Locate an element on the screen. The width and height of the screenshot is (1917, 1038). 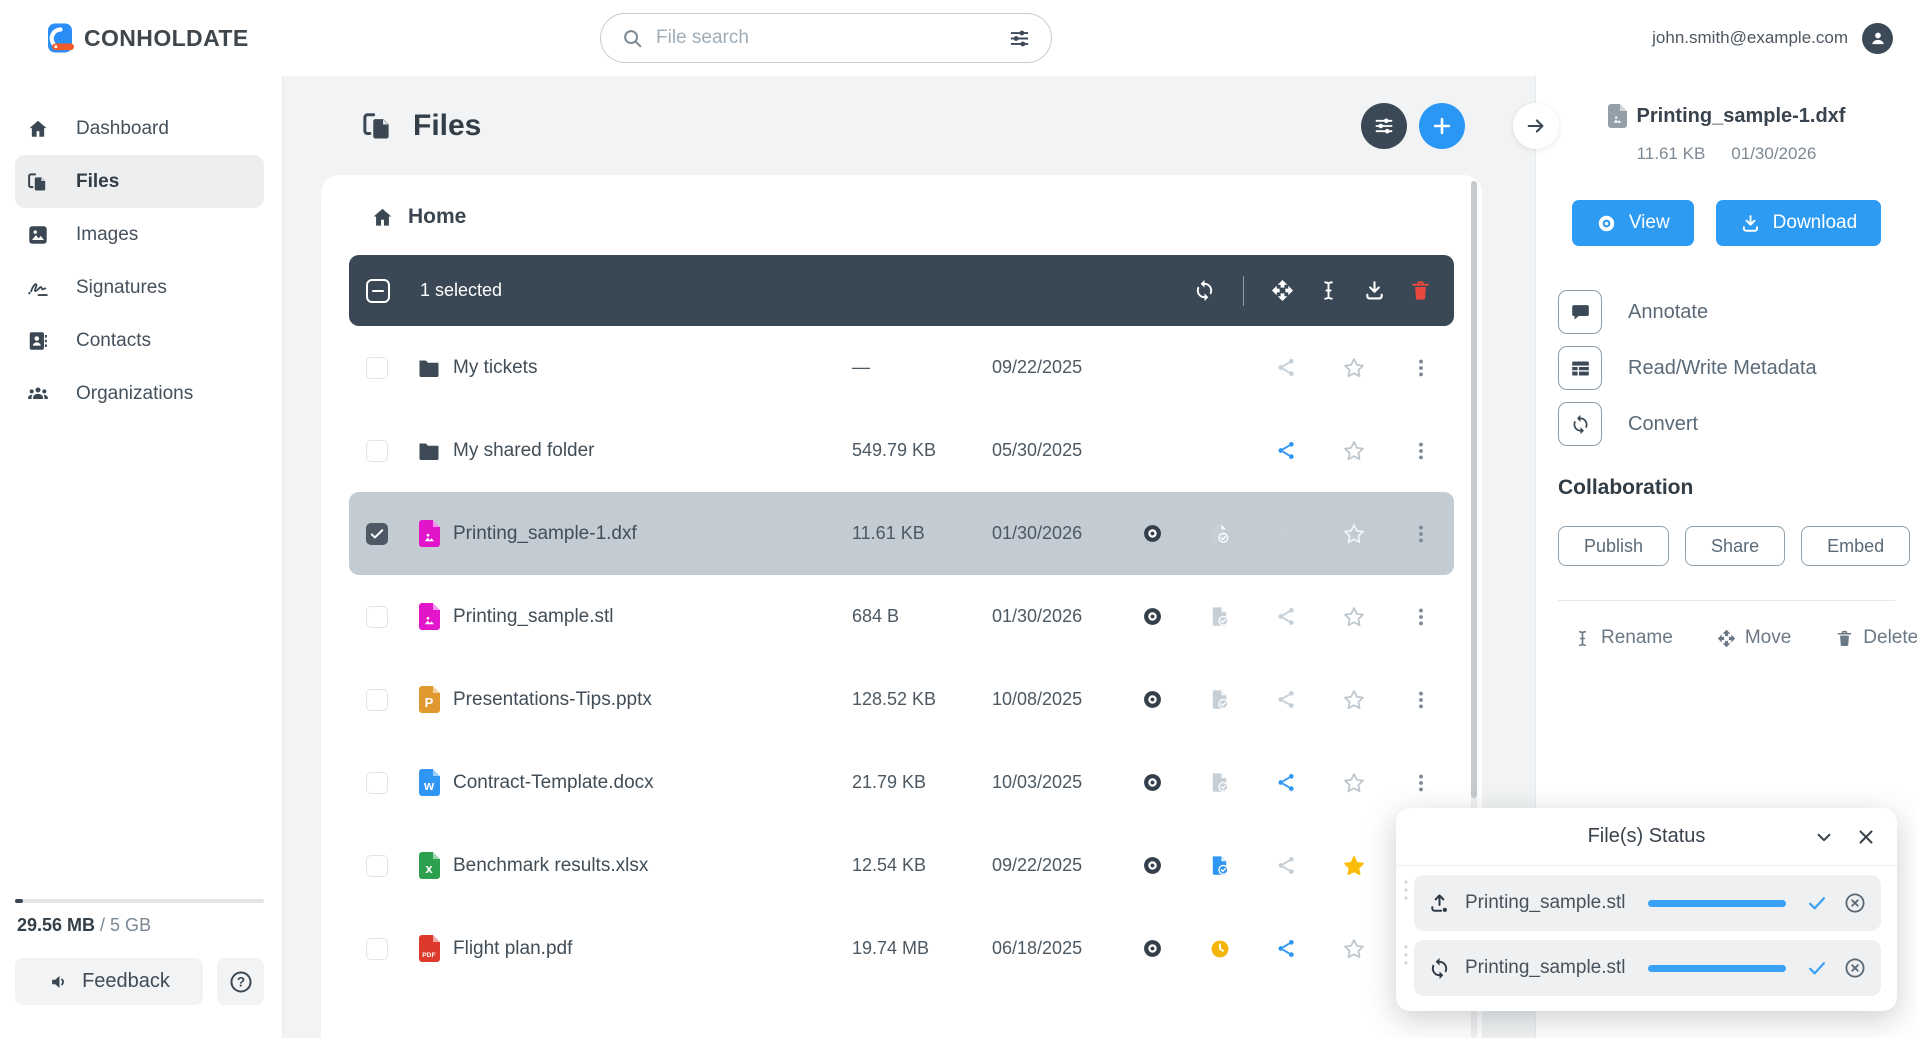
rename-action: Rename is located at coordinates (1623, 638).